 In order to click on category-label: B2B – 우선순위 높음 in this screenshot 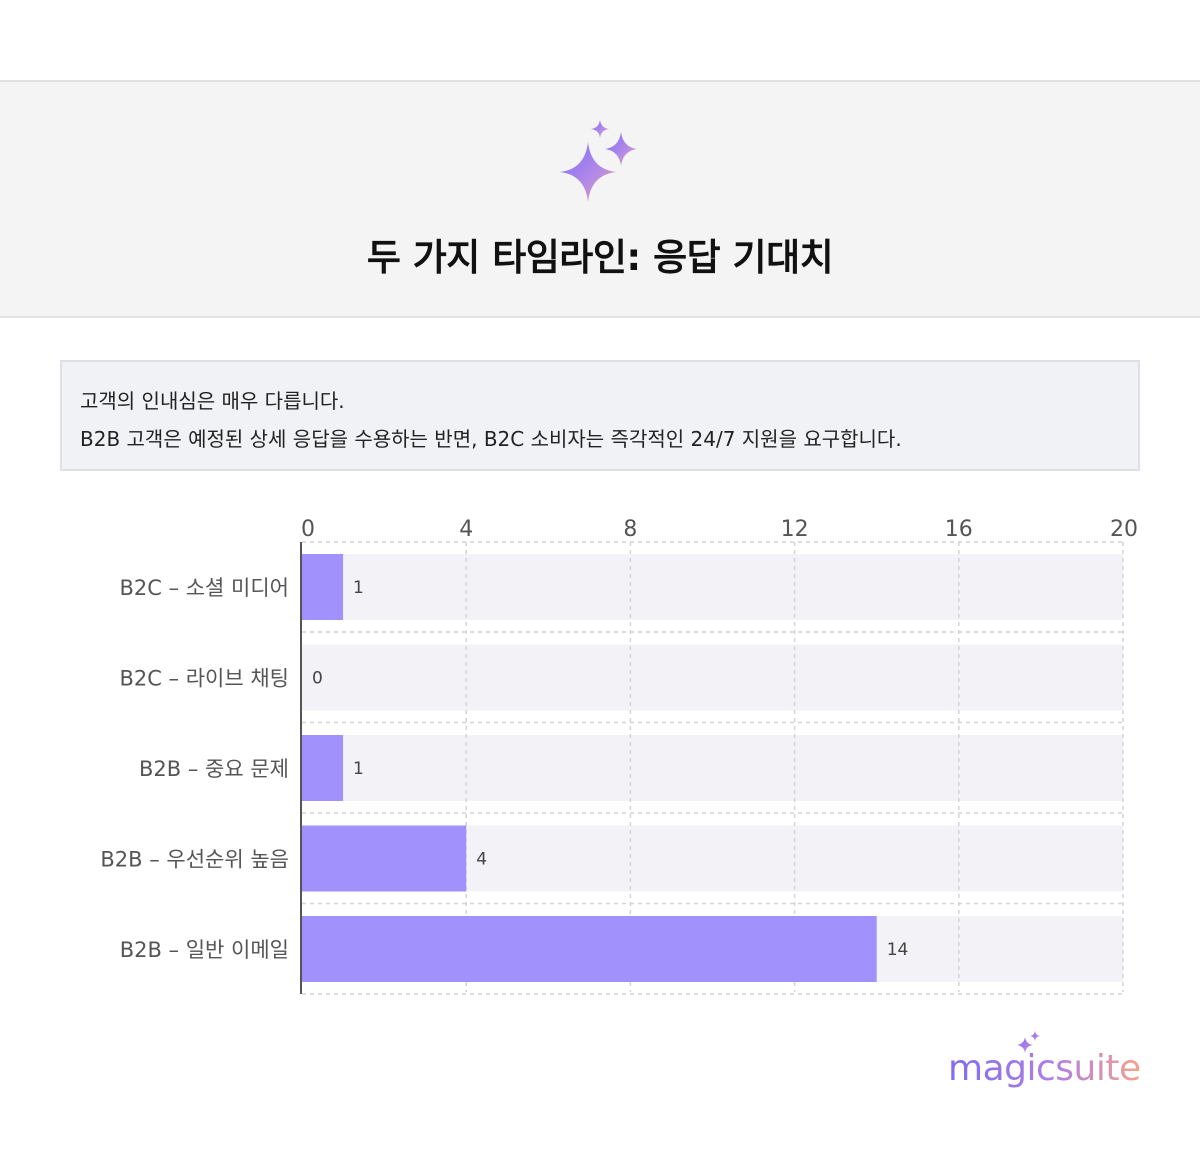, I will do `click(194, 860)`.